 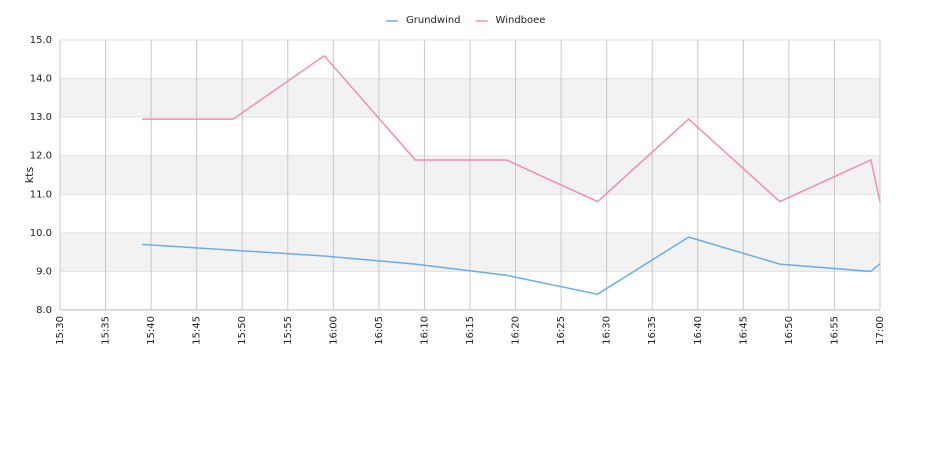 What do you see at coordinates (652, 330) in the screenshot?
I see `x-tick-label: 16:35` at bounding box center [652, 330].